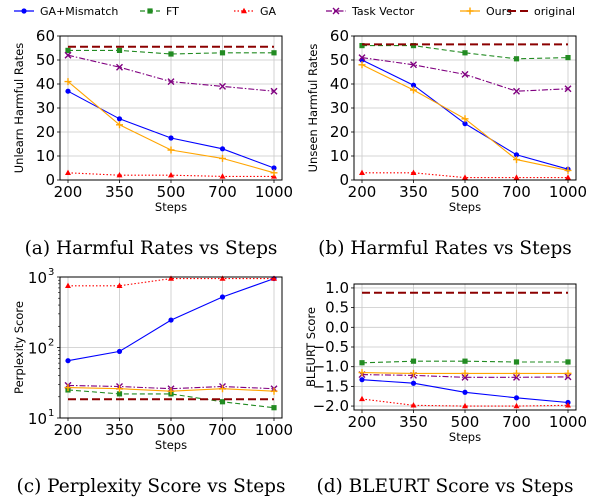  What do you see at coordinates (311, 347) in the screenshot?
I see `y-axis-label: BLEURT Score` at bounding box center [311, 347].